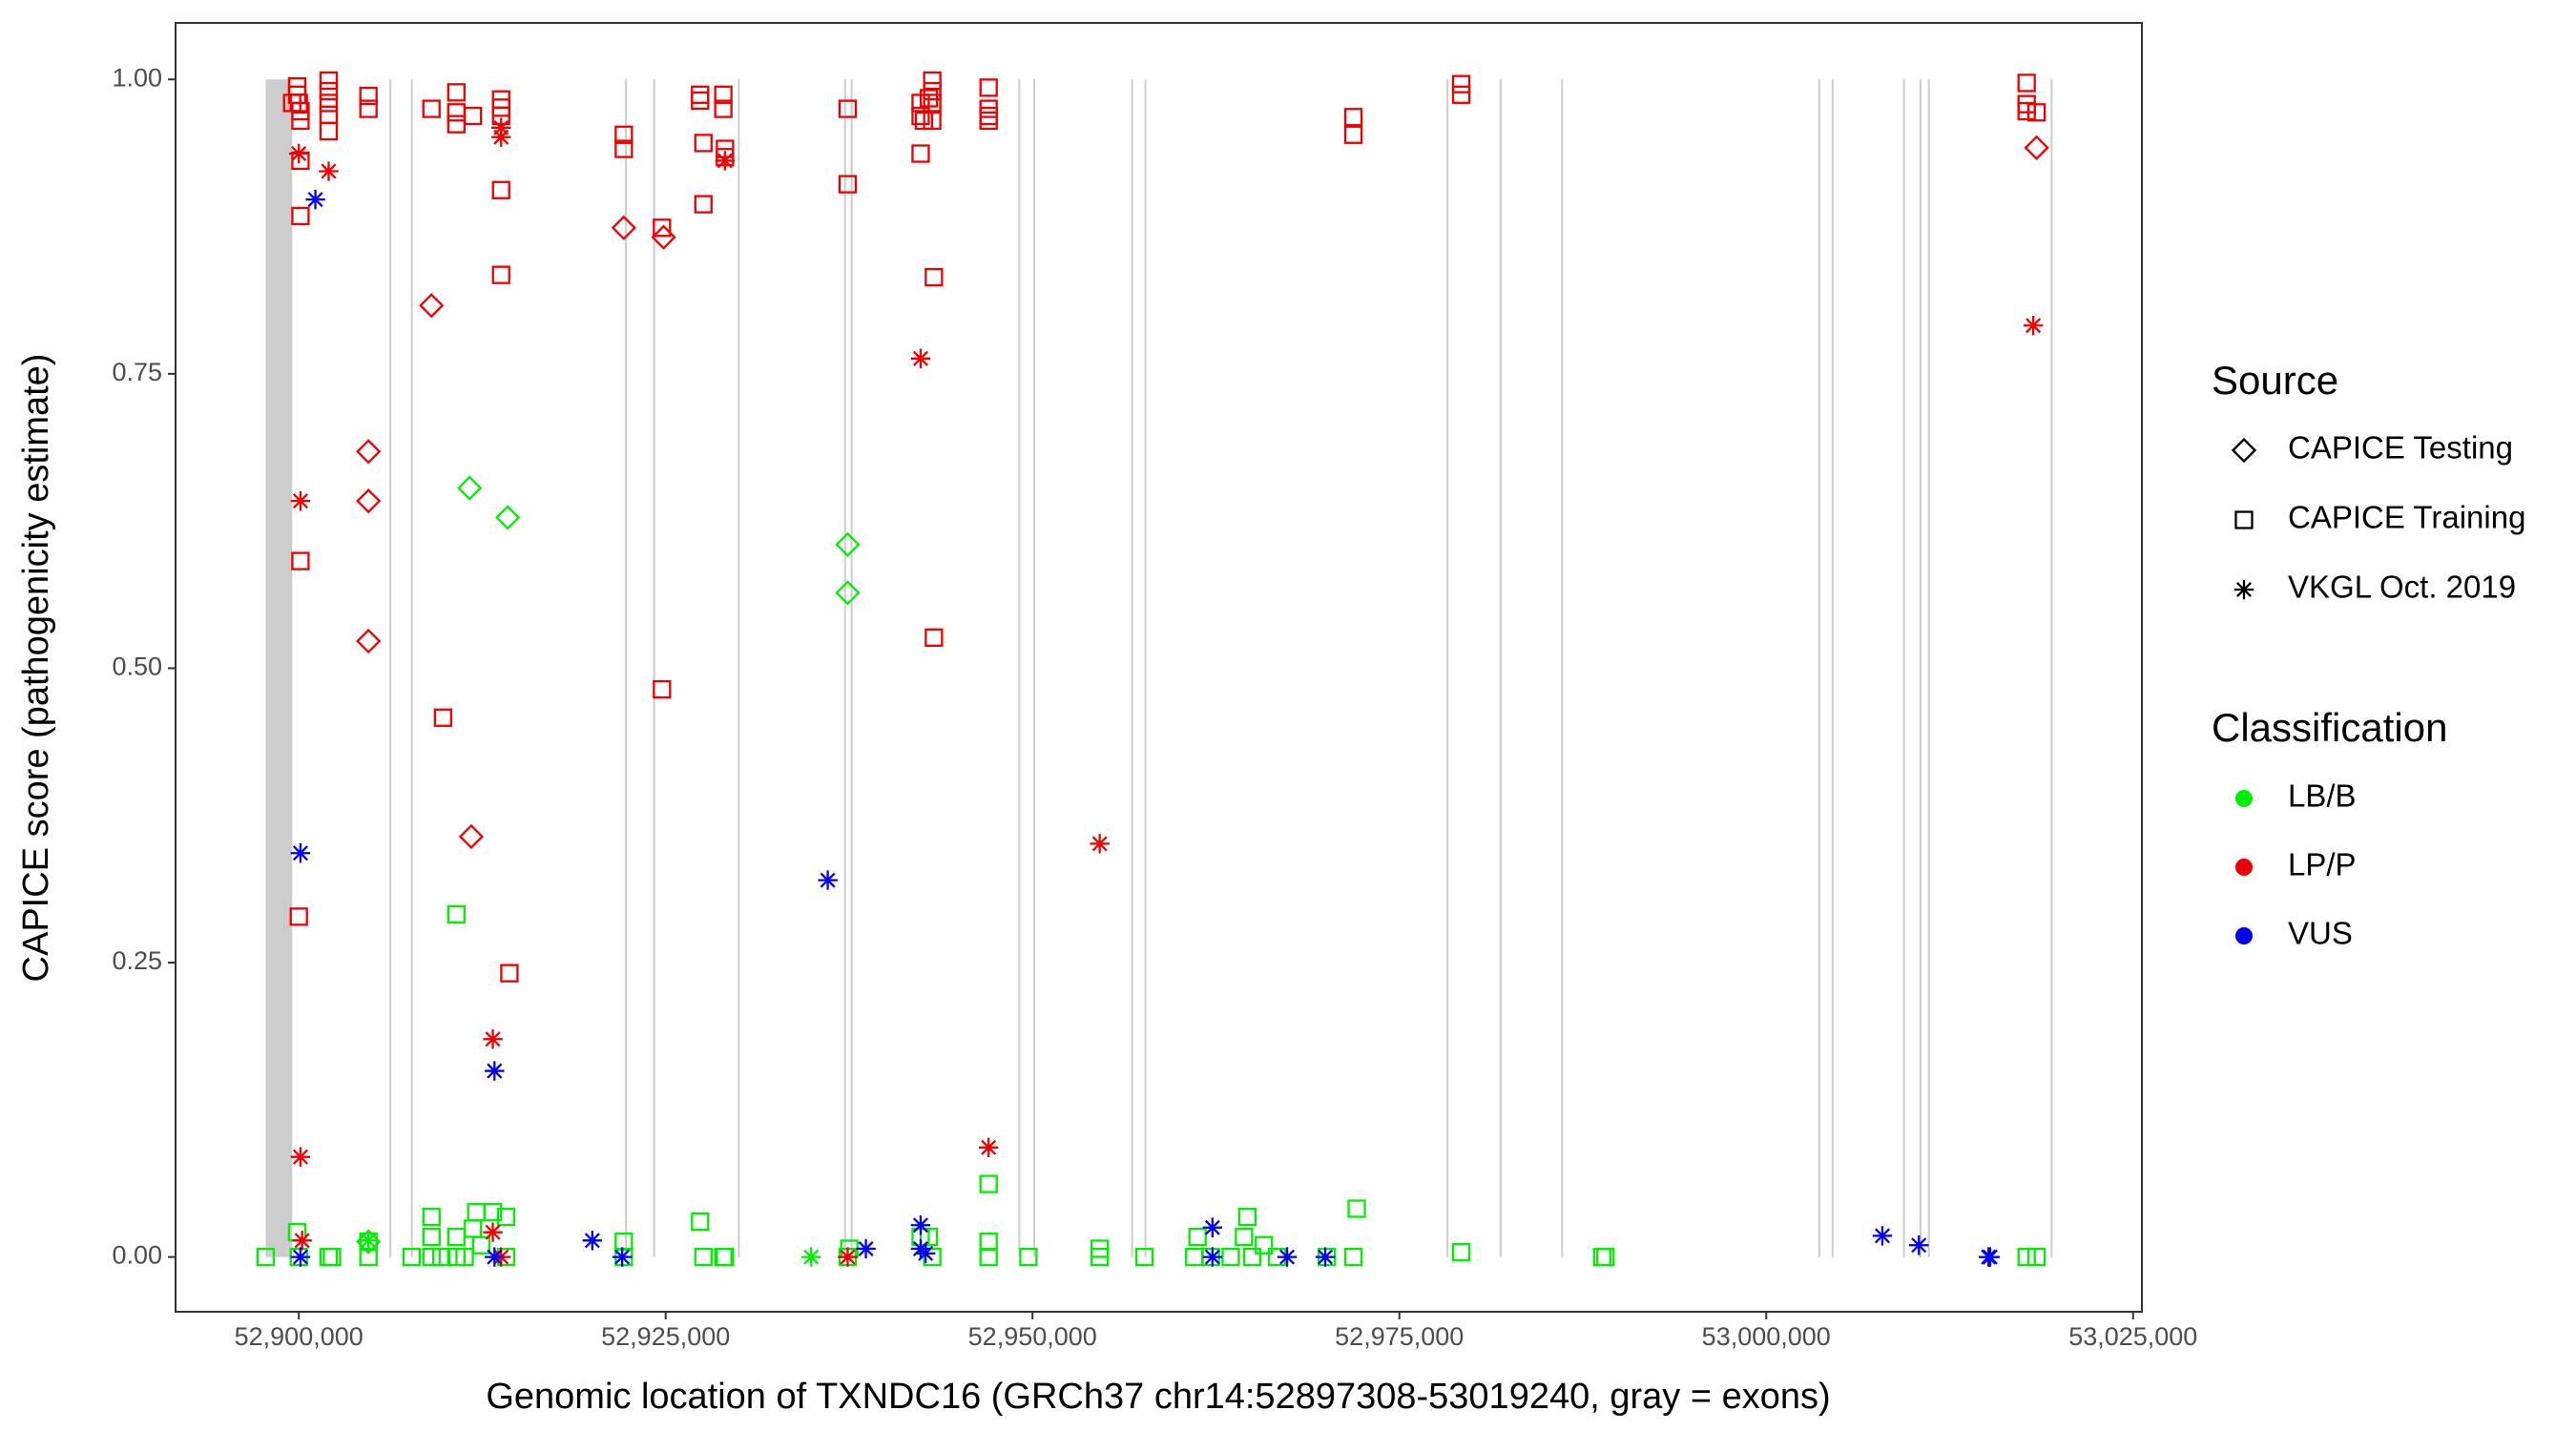  Describe the element at coordinates (2400, 448) in the screenshot. I see `legend-entry: CAPICE Testing` at that location.